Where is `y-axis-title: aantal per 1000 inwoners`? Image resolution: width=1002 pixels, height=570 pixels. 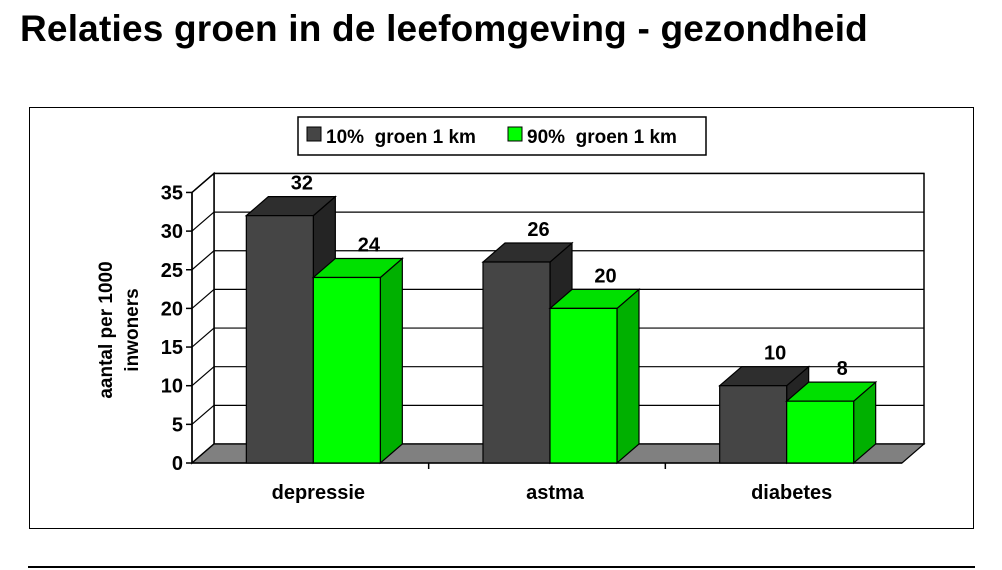
y-axis-title: aantal per 1000 inwoners is located at coordinates (119, 329).